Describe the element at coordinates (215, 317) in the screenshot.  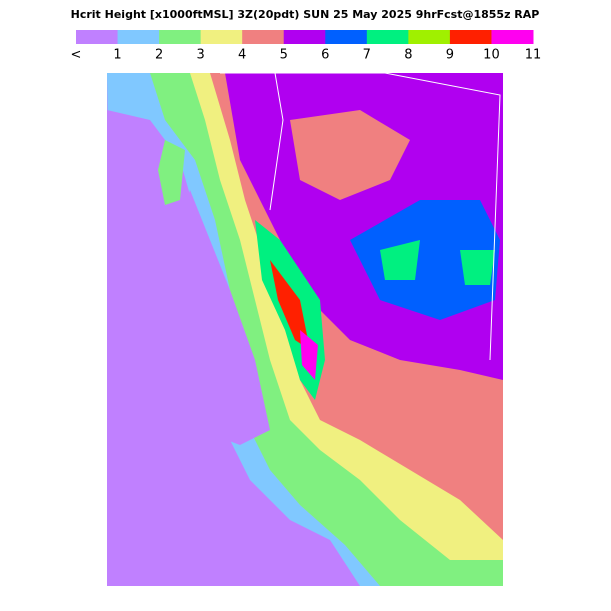
I see `valley` at that location.